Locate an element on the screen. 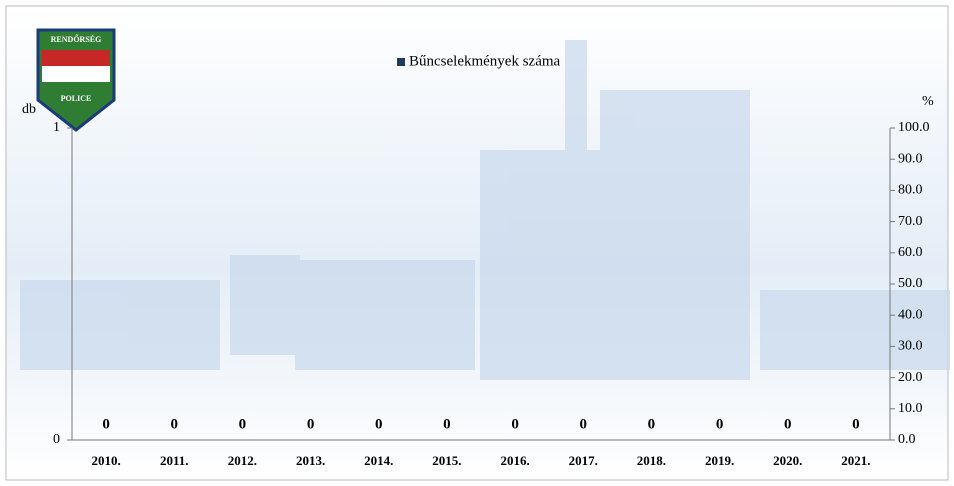 The image size is (954, 486). y2-tick-label: 10.0 is located at coordinates (910, 408).